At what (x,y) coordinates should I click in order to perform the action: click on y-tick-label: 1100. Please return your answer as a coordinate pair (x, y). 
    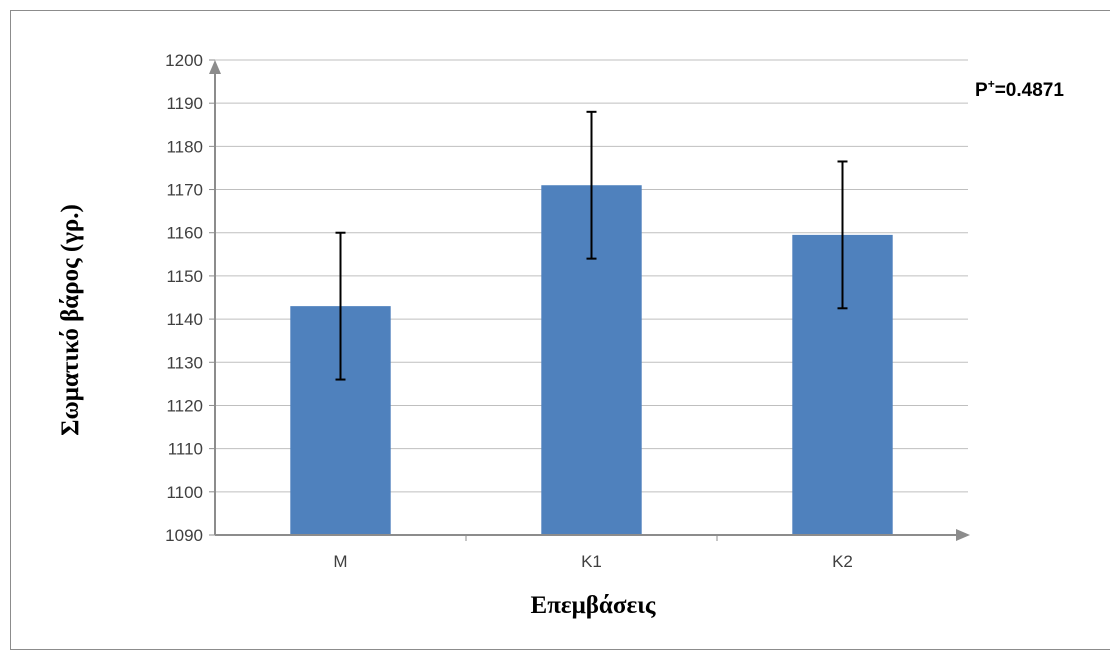
    Looking at the image, I should click on (184, 492).